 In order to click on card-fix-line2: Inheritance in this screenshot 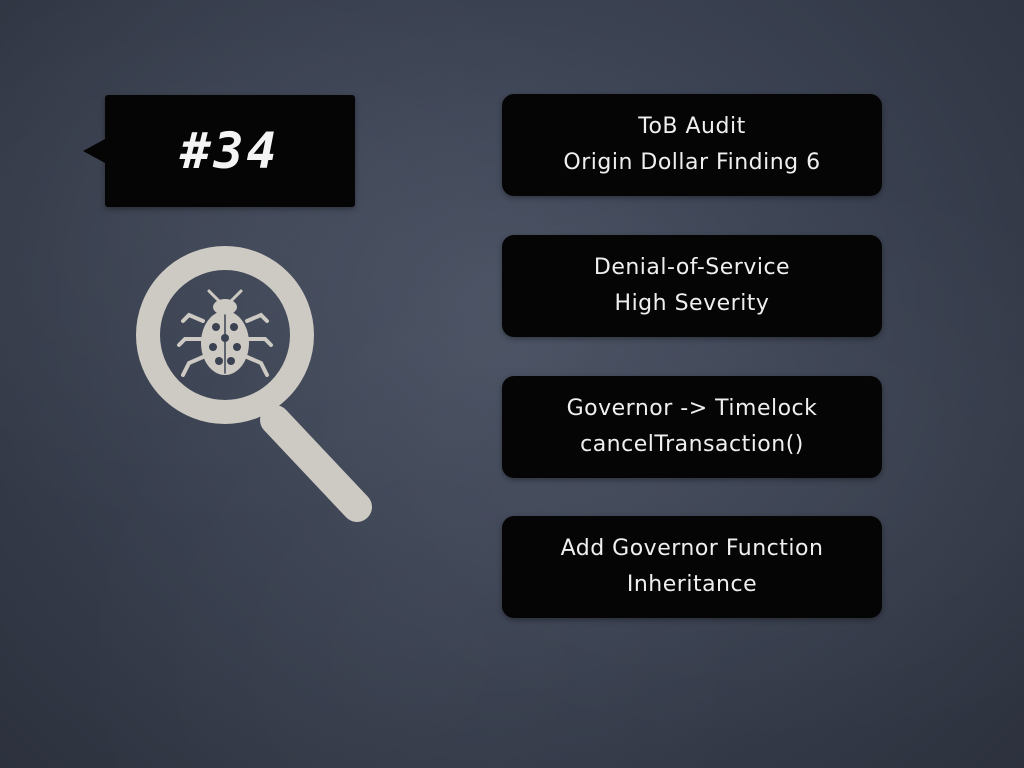, I will do `click(692, 584)`.